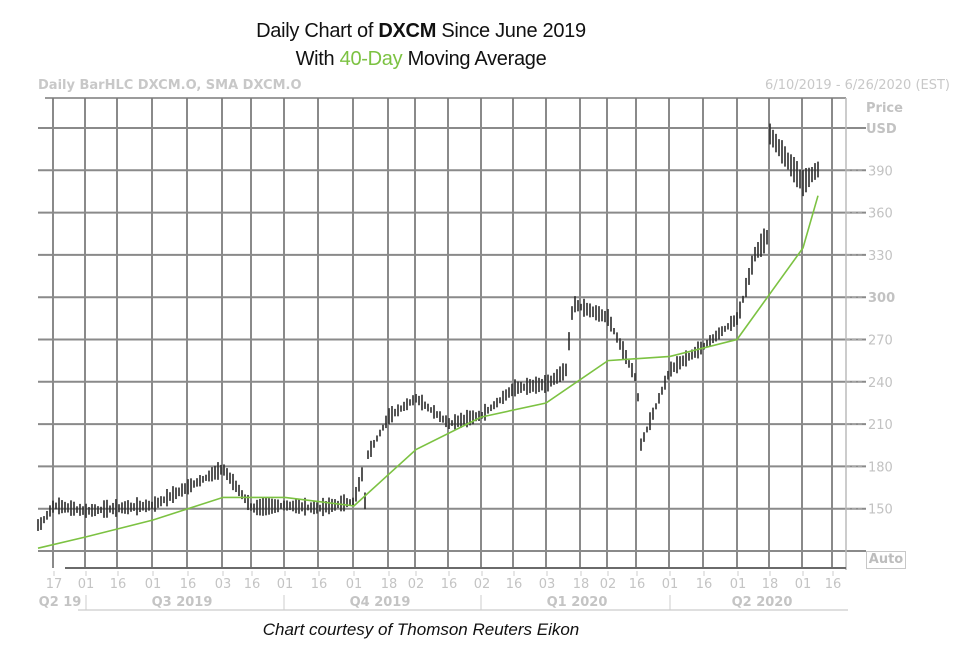 This screenshot has width=958, height=671. Describe the element at coordinates (421, 629) in the screenshot. I see `chart-credit: Chart courtesy of Thomson Reuters Eikon` at that location.